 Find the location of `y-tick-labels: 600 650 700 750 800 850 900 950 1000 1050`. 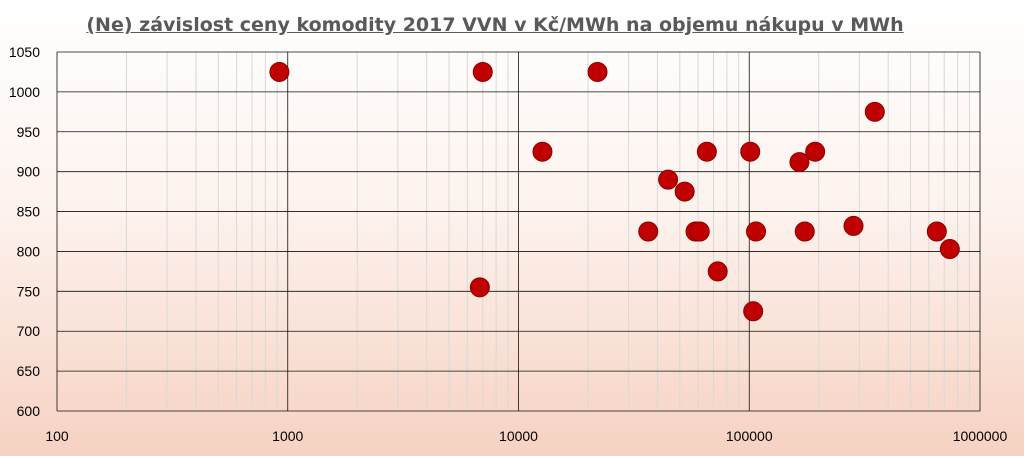

y-tick-labels: 600 650 700 750 800 850 900 950 1000 1050 is located at coordinates (24, 231).